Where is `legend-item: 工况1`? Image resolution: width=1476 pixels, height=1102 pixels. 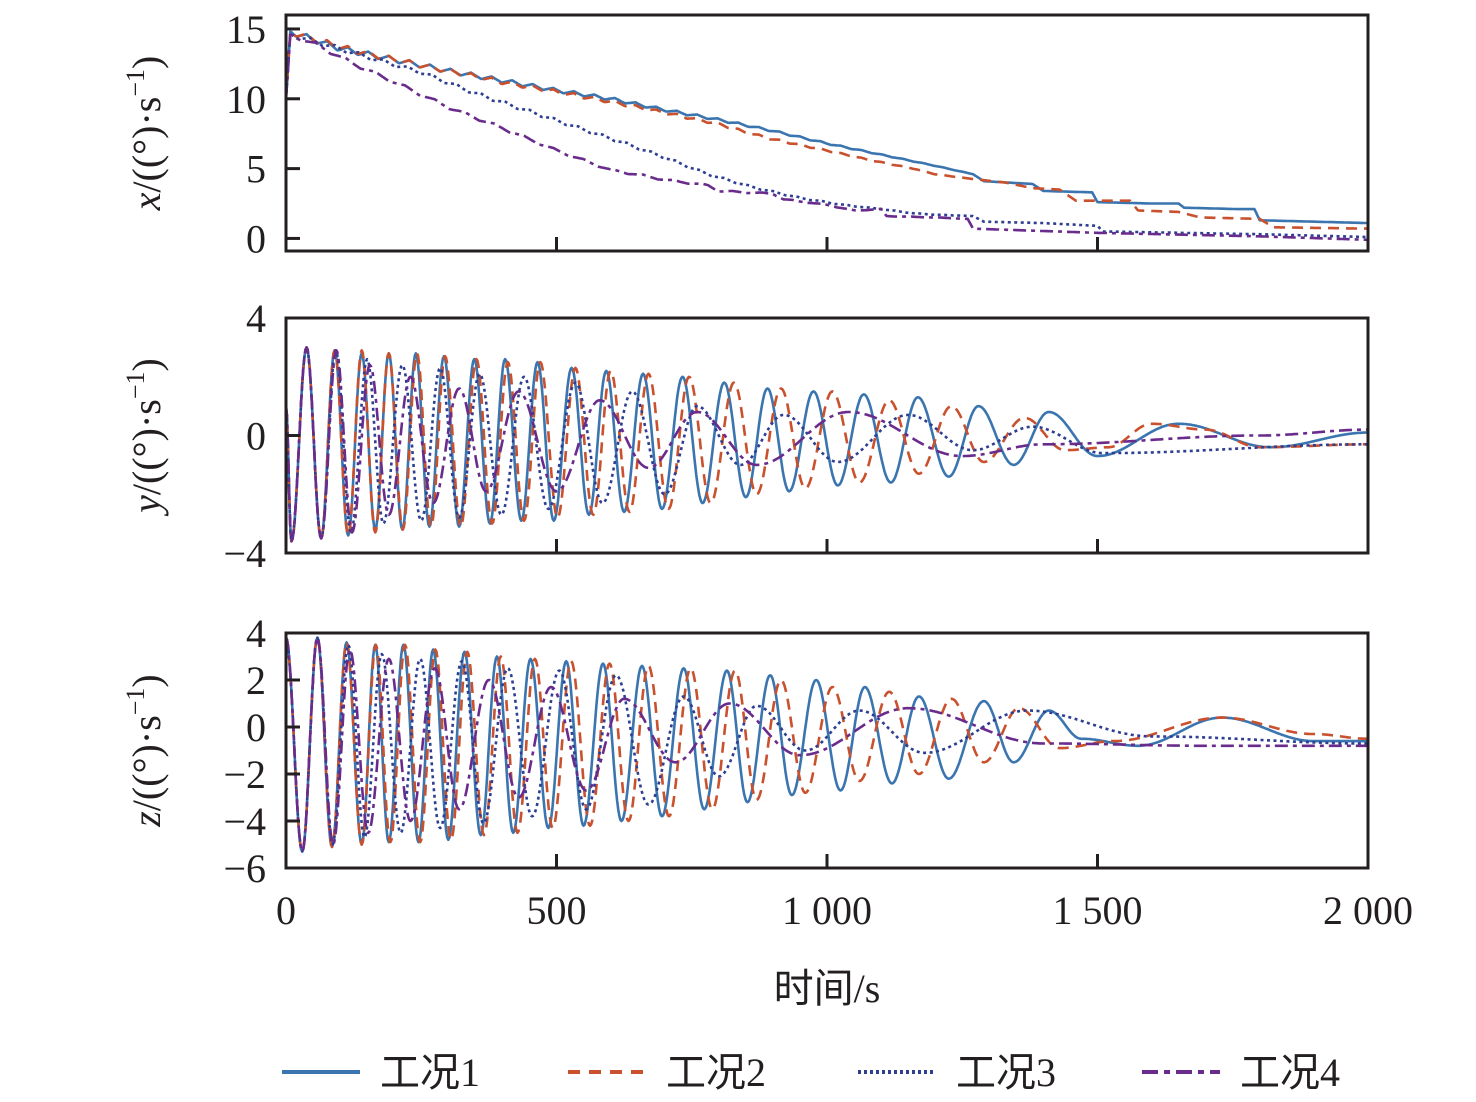
legend-item: 工况1 is located at coordinates (381, 1072).